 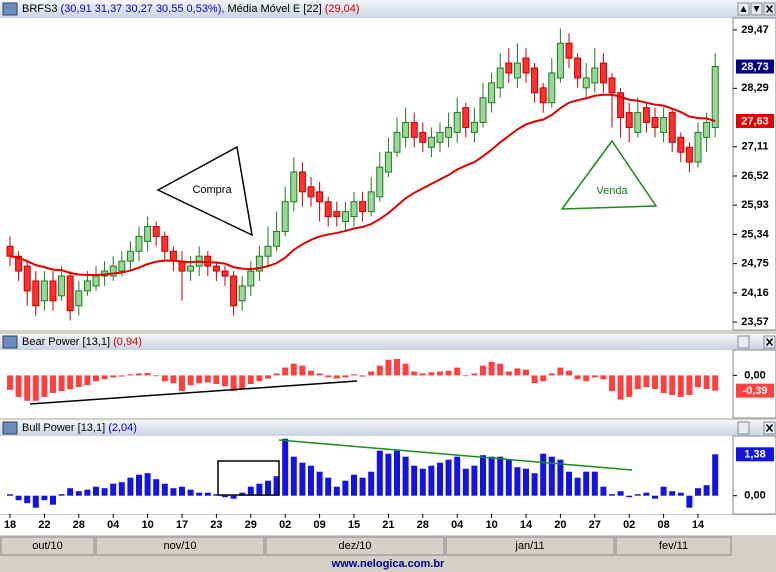 What do you see at coordinates (609, 174) in the screenshot?
I see `sell-triangle` at bounding box center [609, 174].